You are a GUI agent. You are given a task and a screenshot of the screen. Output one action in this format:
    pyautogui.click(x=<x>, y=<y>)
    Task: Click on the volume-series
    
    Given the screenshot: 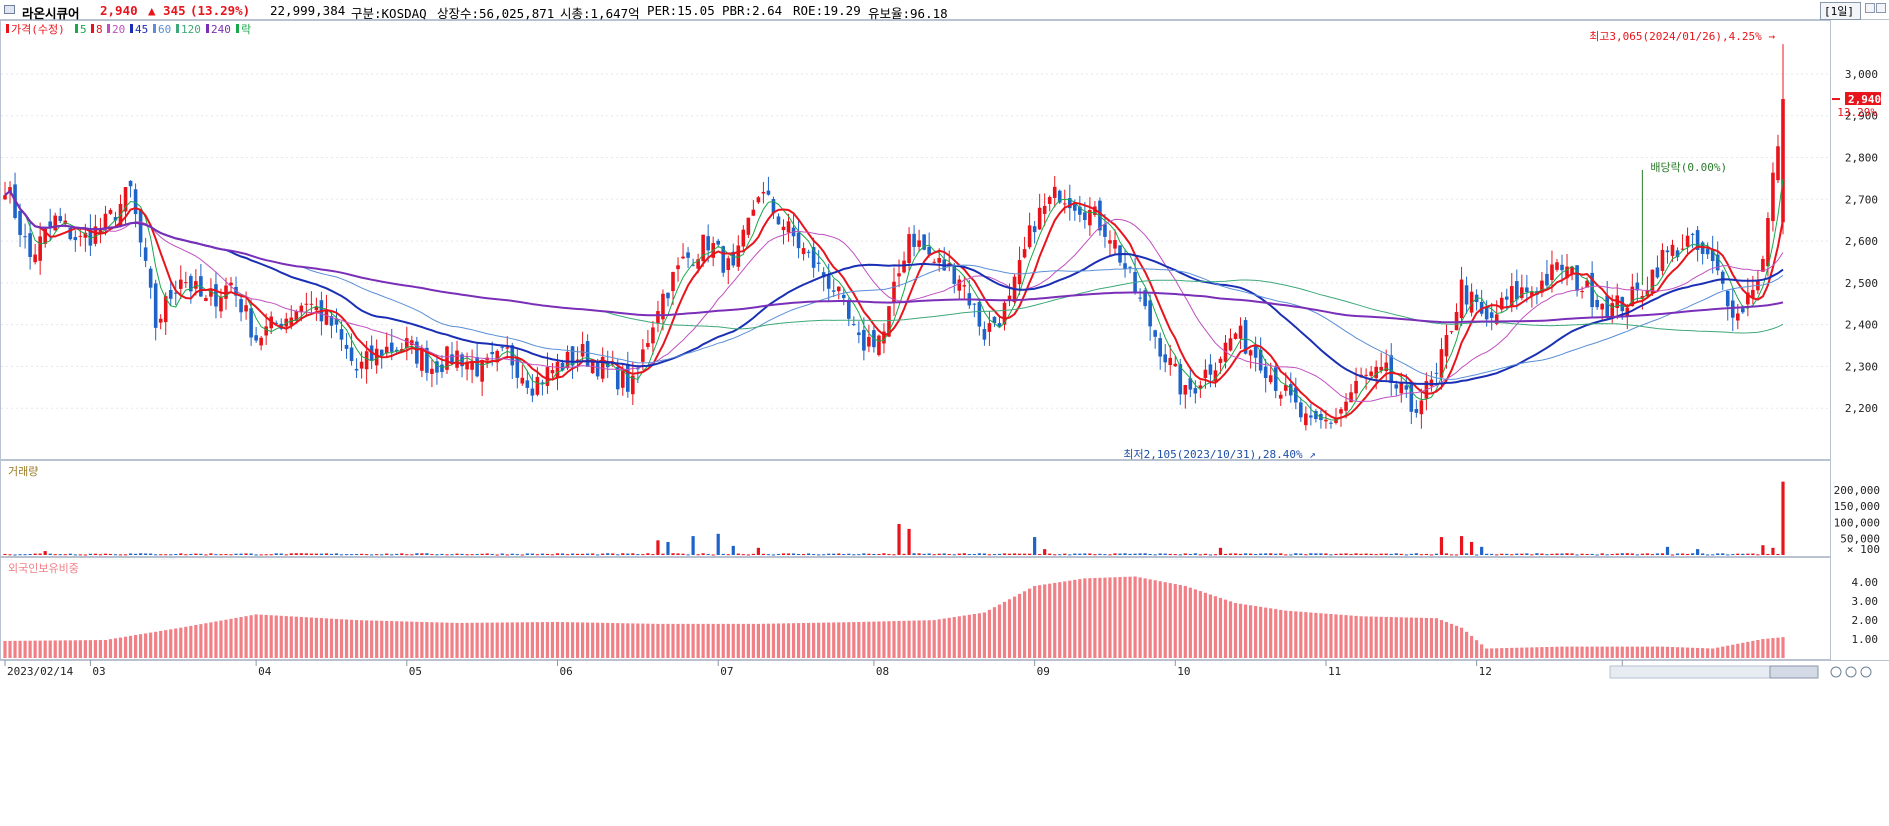 What is the action you would take?
    pyautogui.click(x=894, y=518)
    